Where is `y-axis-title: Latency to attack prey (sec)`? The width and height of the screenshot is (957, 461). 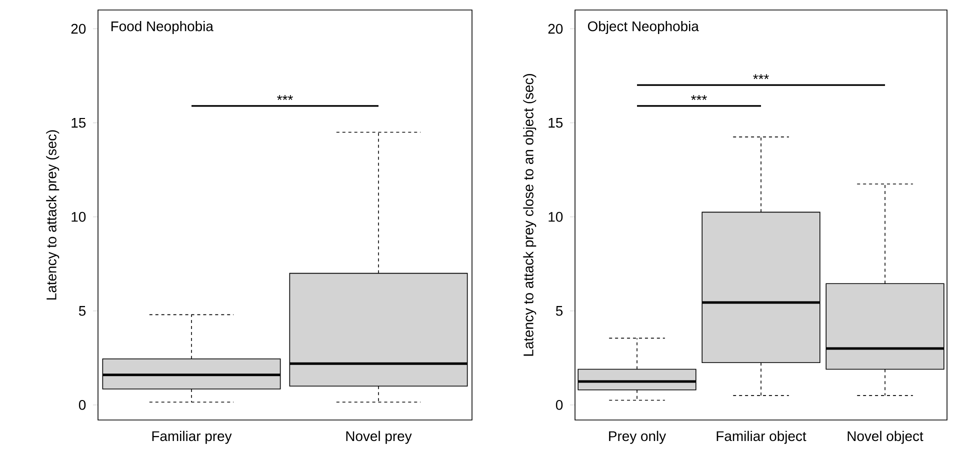 y-axis-title: Latency to attack prey (sec) is located at coordinates (53, 215).